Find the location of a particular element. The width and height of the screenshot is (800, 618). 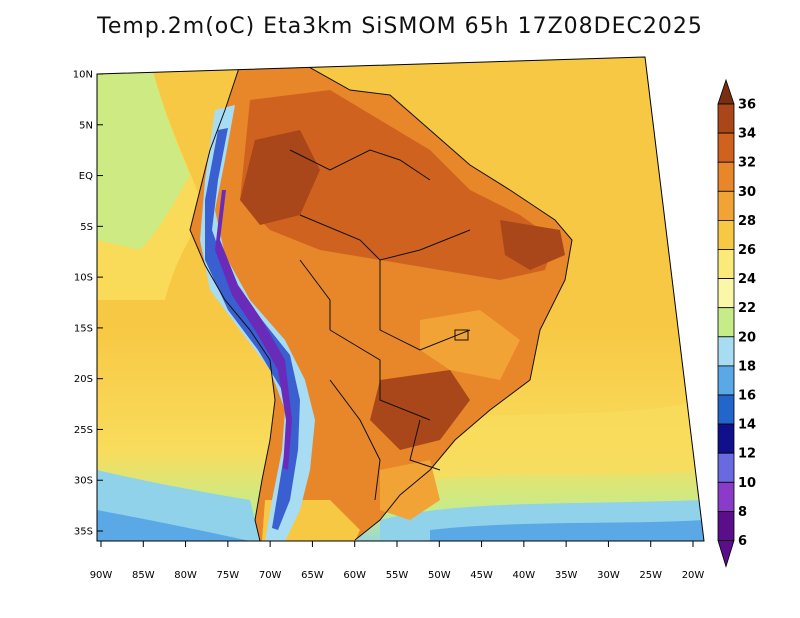

pacific-cool-region is located at coordinates (143, 155).